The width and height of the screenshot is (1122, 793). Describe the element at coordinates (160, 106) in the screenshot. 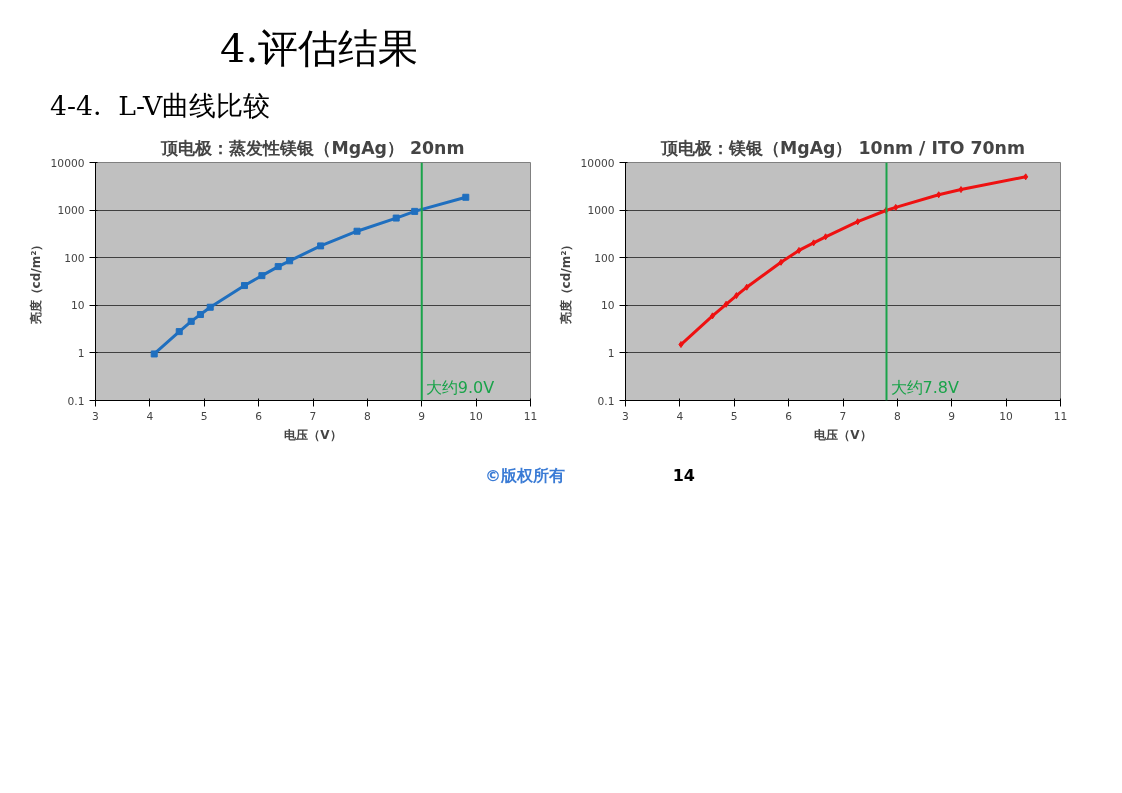

I see `text: 4-4. L-V曲线比较` at that location.